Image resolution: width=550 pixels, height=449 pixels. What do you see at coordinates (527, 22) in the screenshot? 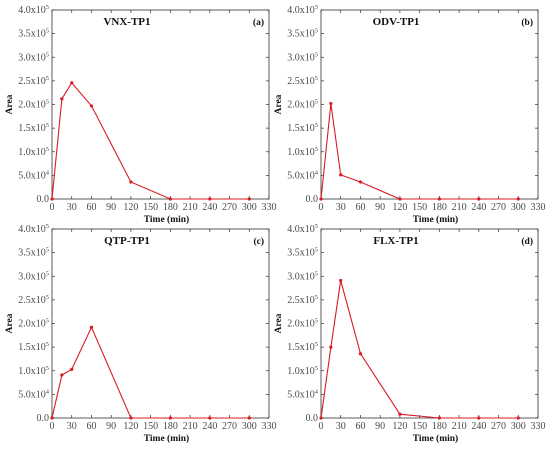
I see `panel-label-b: (b)` at bounding box center [527, 22].